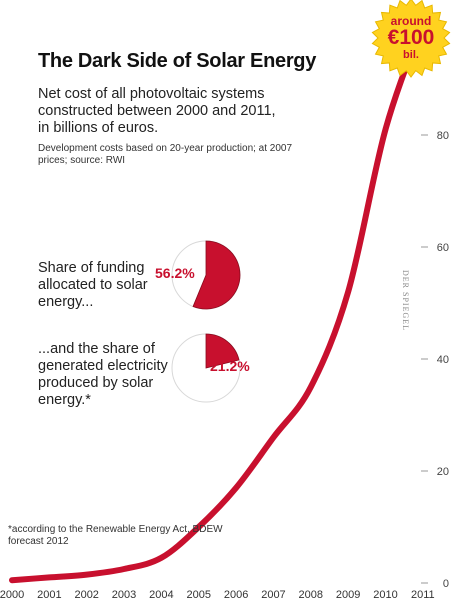 This screenshot has height=600, width=451. What do you see at coordinates (311, 594) in the screenshot?
I see `x-tick-label: 2008` at bounding box center [311, 594].